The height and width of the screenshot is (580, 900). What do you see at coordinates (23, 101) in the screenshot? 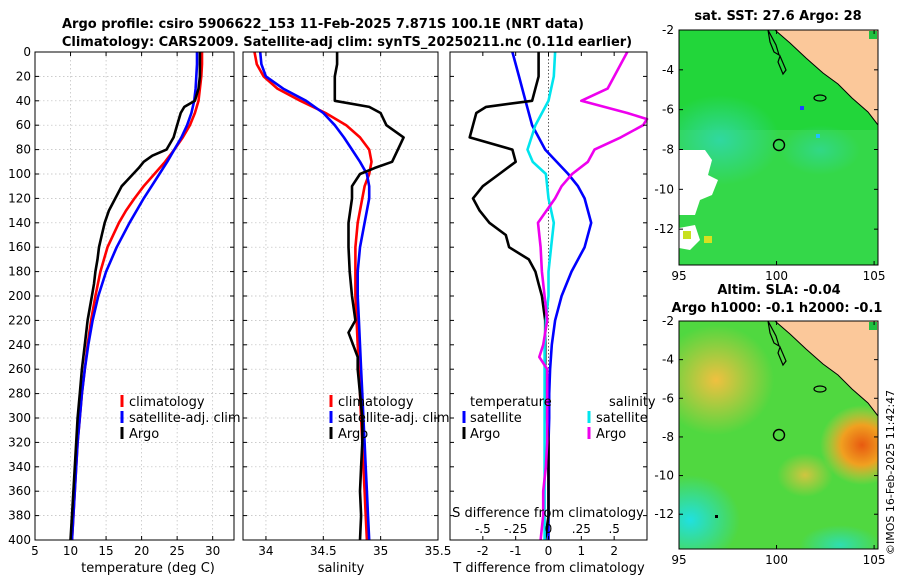
I see `y-tick-label: 40` at bounding box center [23, 101].